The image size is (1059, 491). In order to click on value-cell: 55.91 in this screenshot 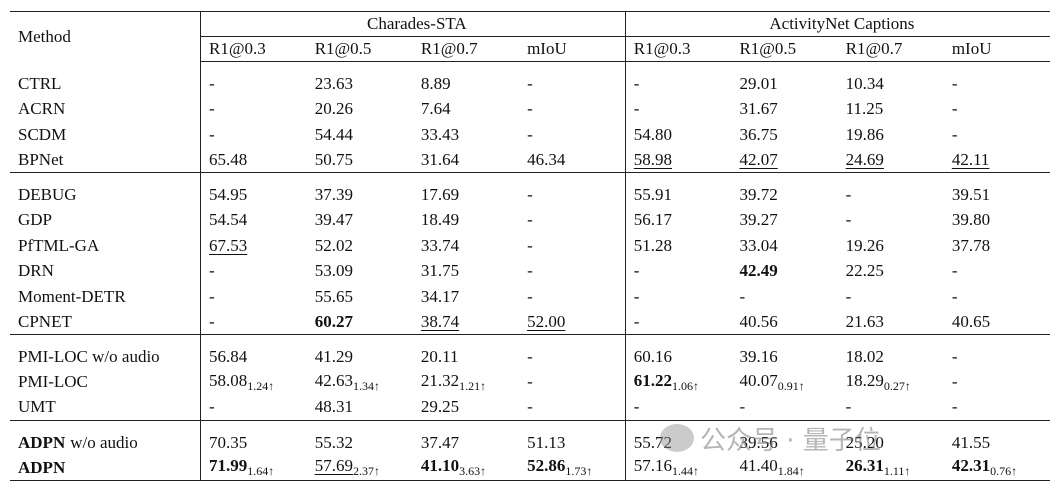, I will do `click(678, 190)`.